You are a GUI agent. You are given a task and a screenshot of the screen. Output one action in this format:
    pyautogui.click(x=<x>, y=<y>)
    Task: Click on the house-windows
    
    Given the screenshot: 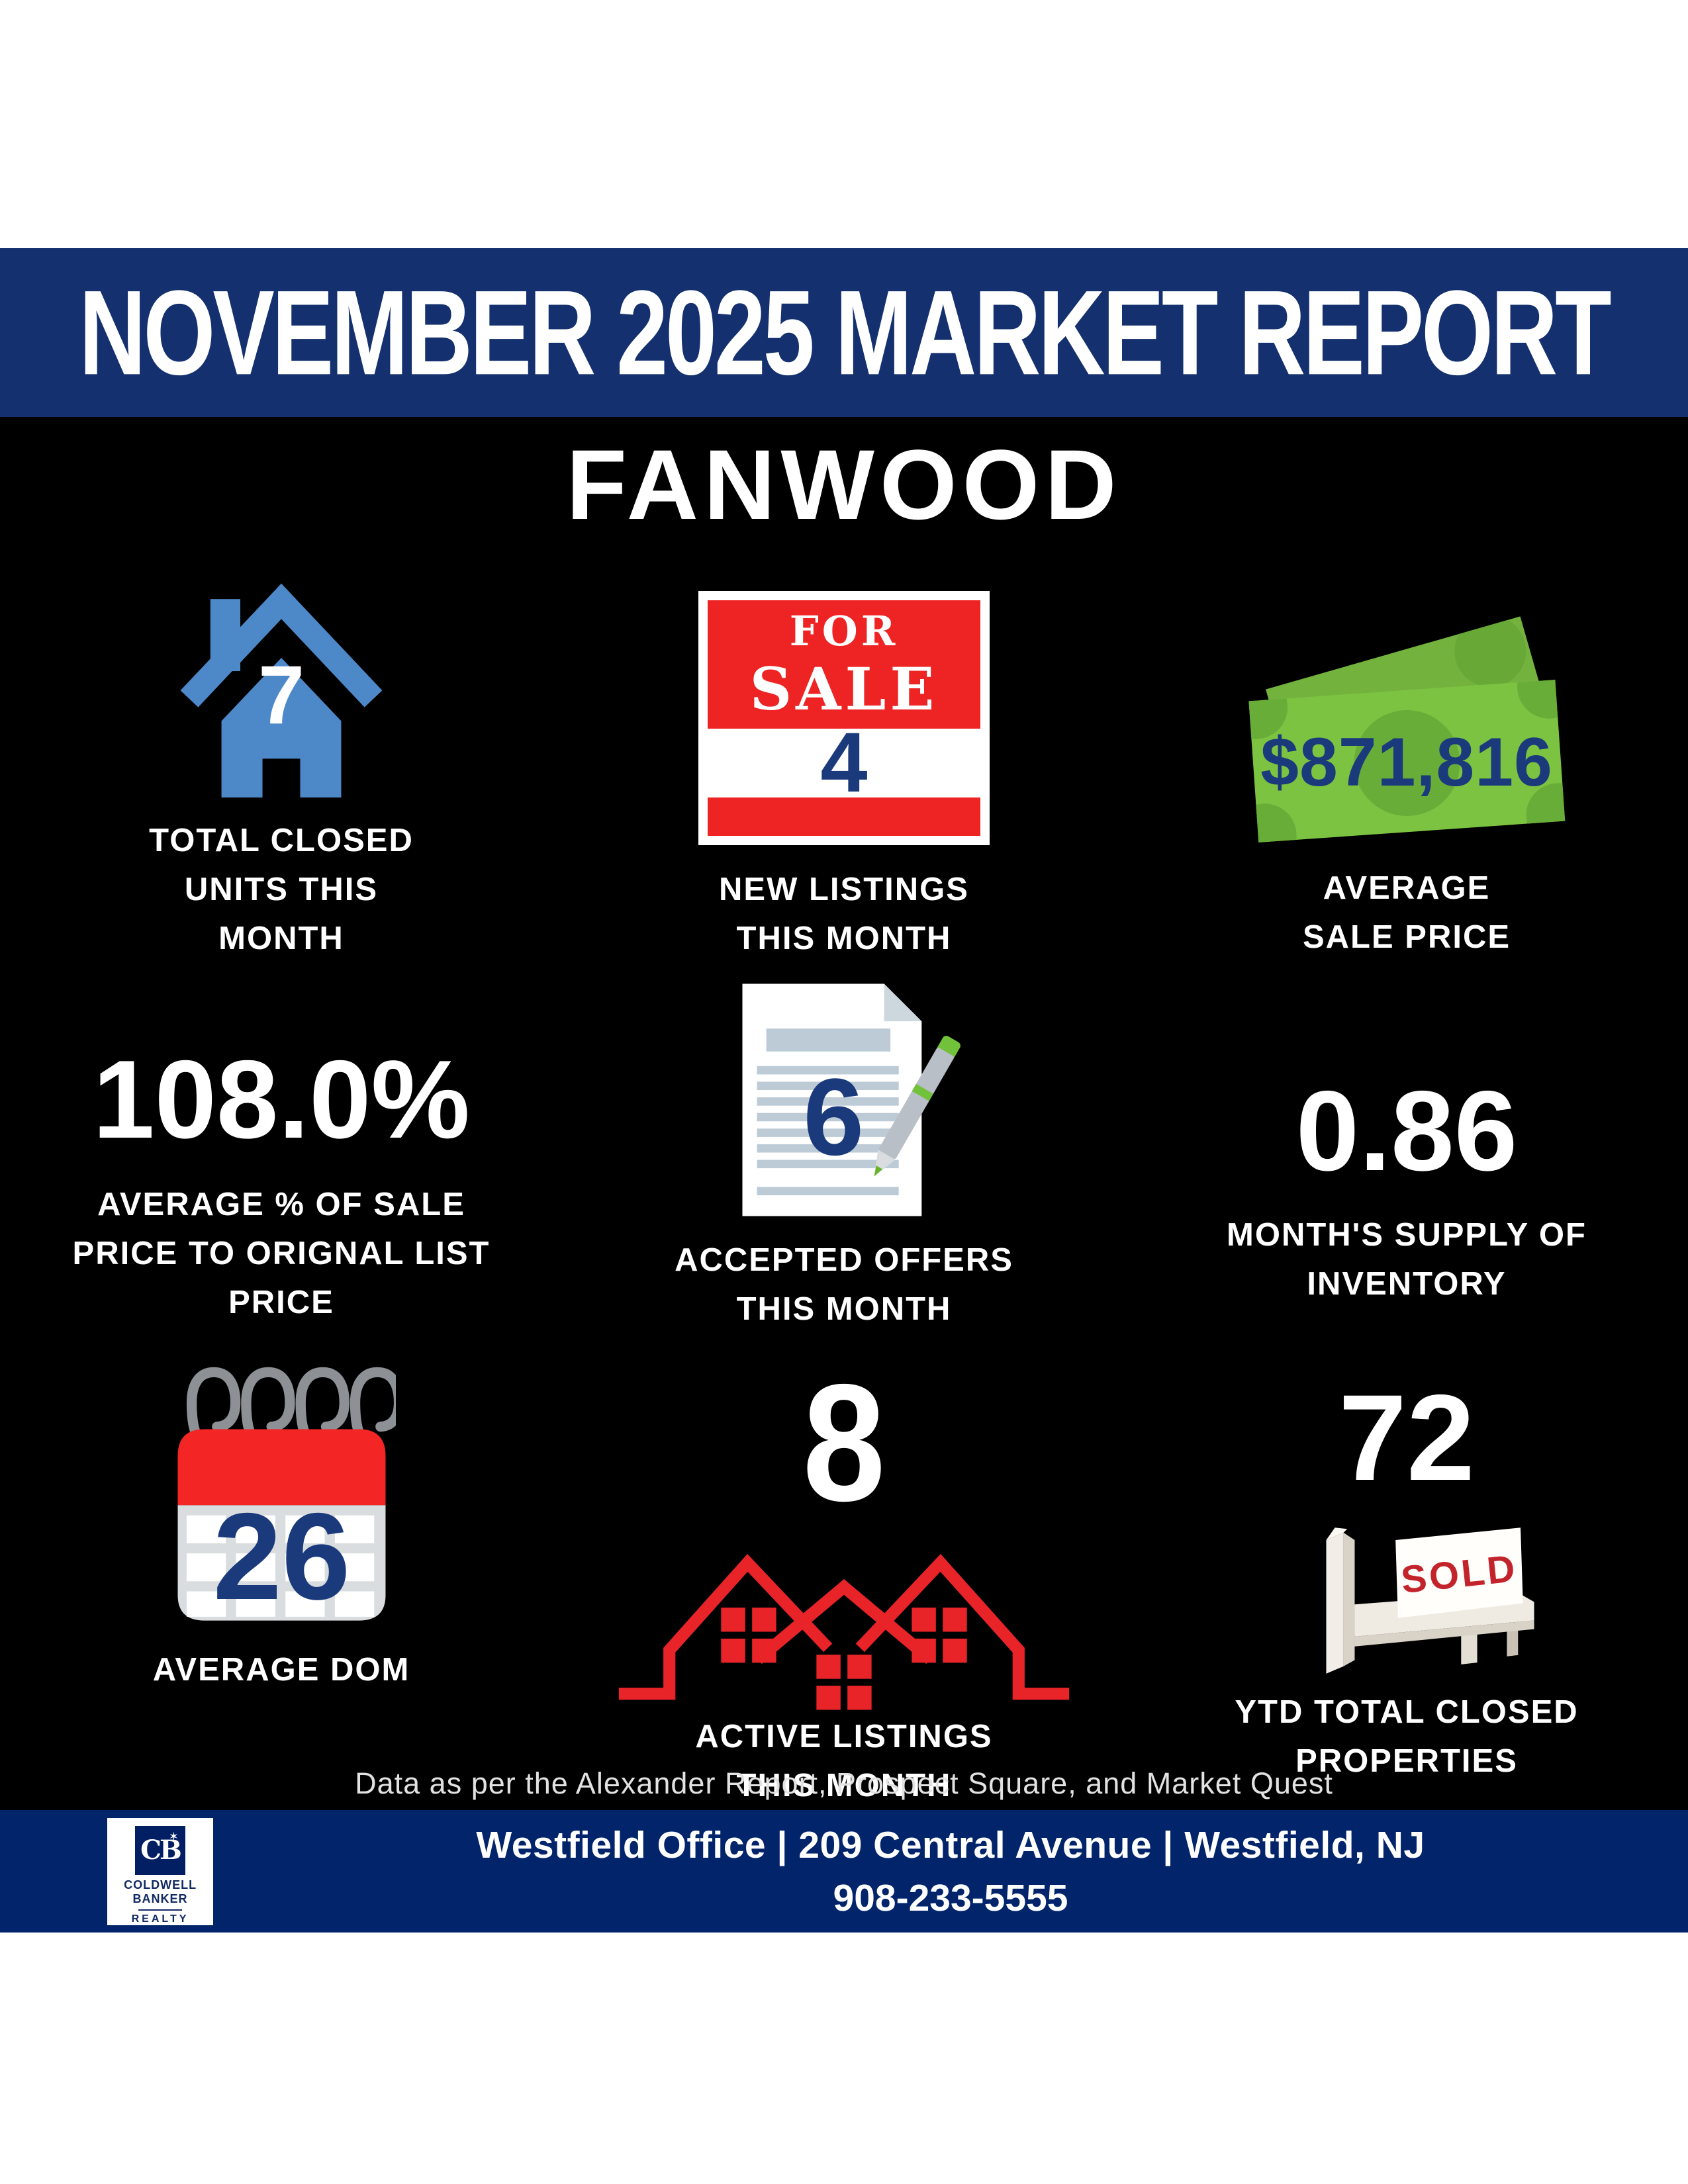 What is the action you would take?
    pyautogui.click(x=844, y=1659)
    